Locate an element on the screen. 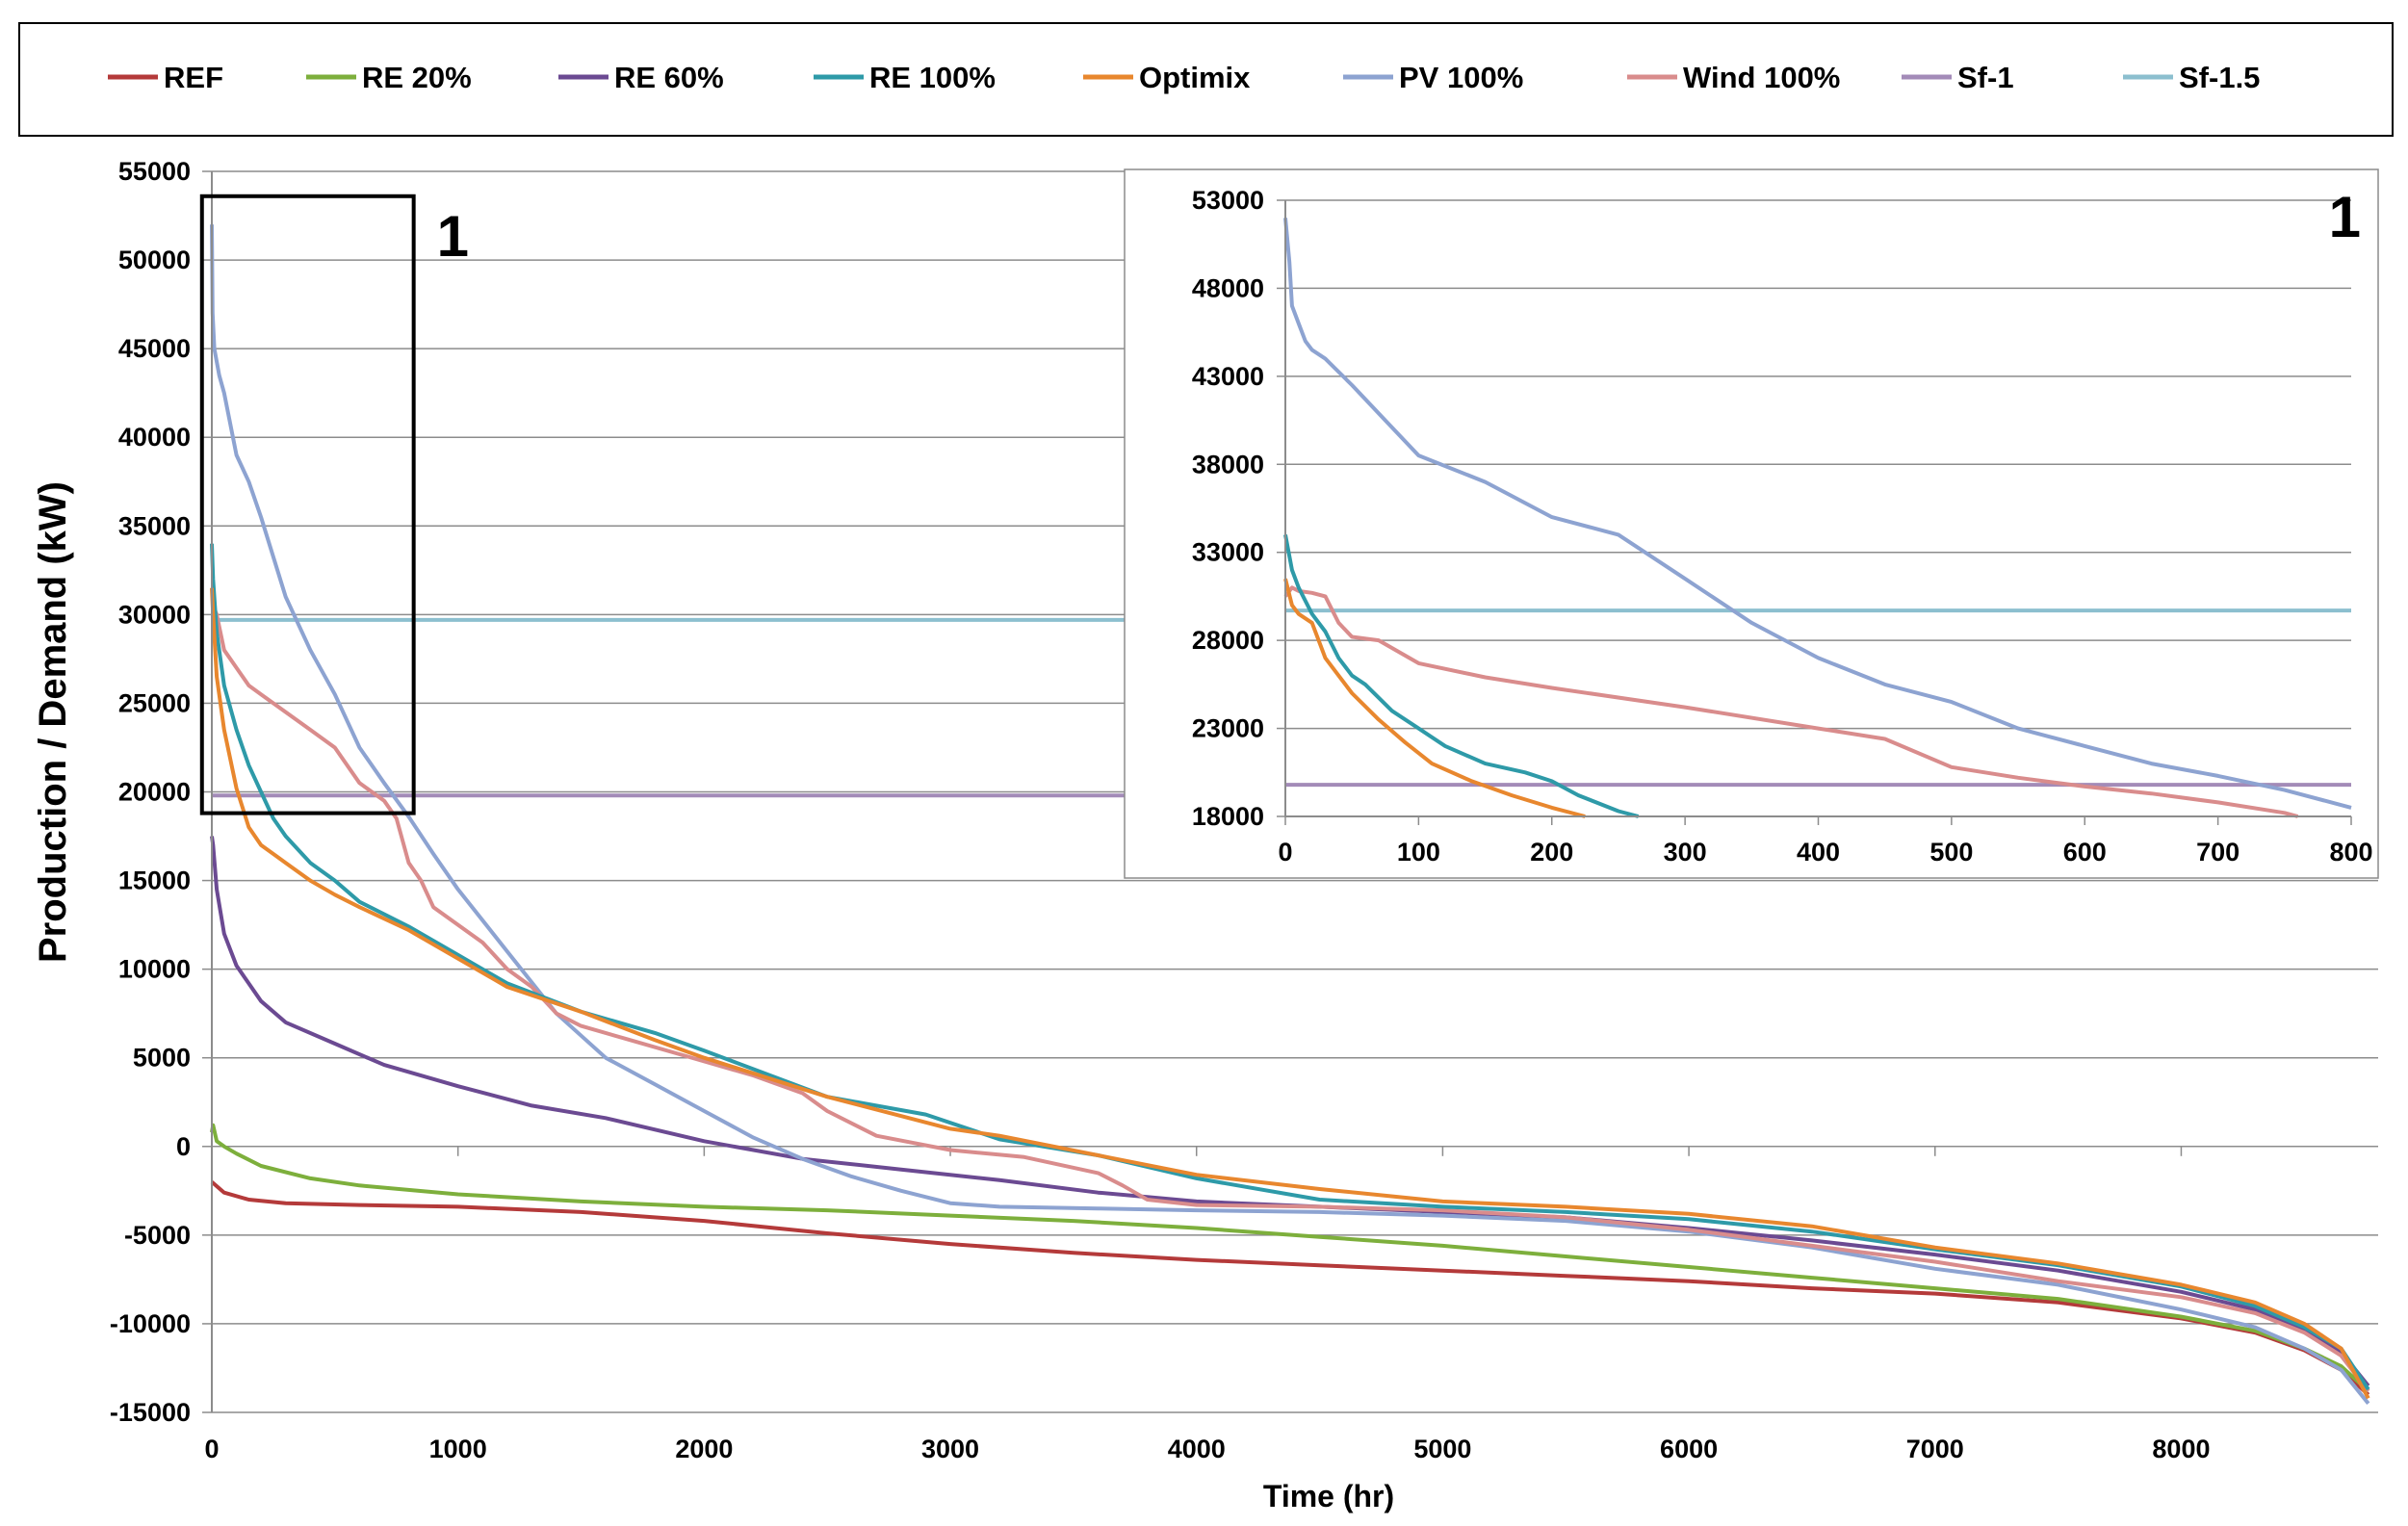 This screenshot has width=2408, height=1526. main-x-tick-label: 0 is located at coordinates (212, 1449).